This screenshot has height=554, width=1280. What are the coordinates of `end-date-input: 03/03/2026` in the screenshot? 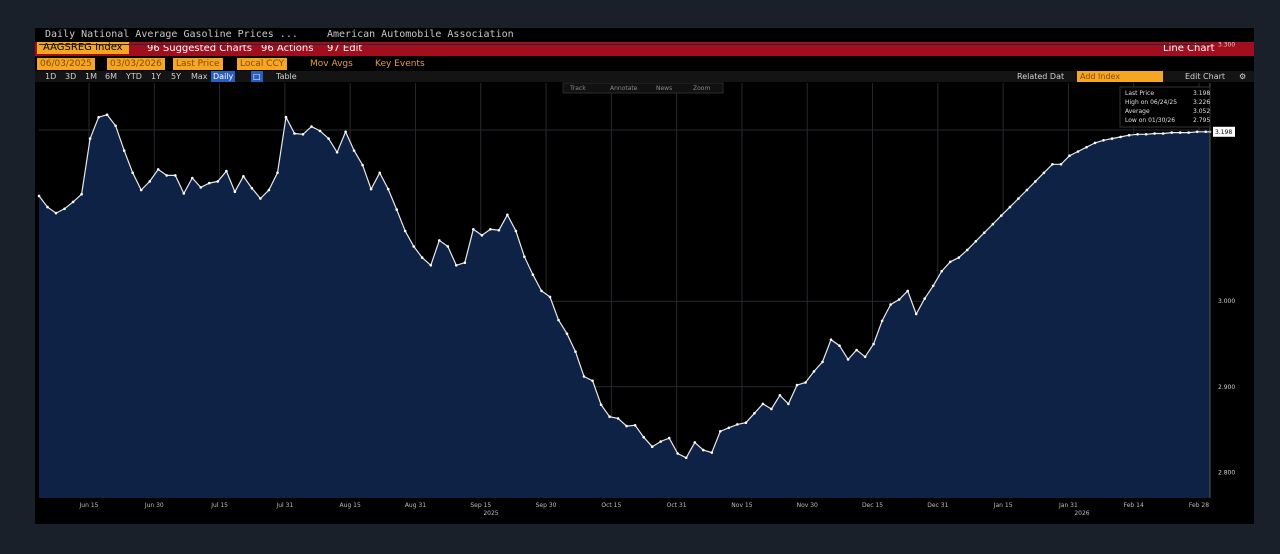 It's located at (136, 64).